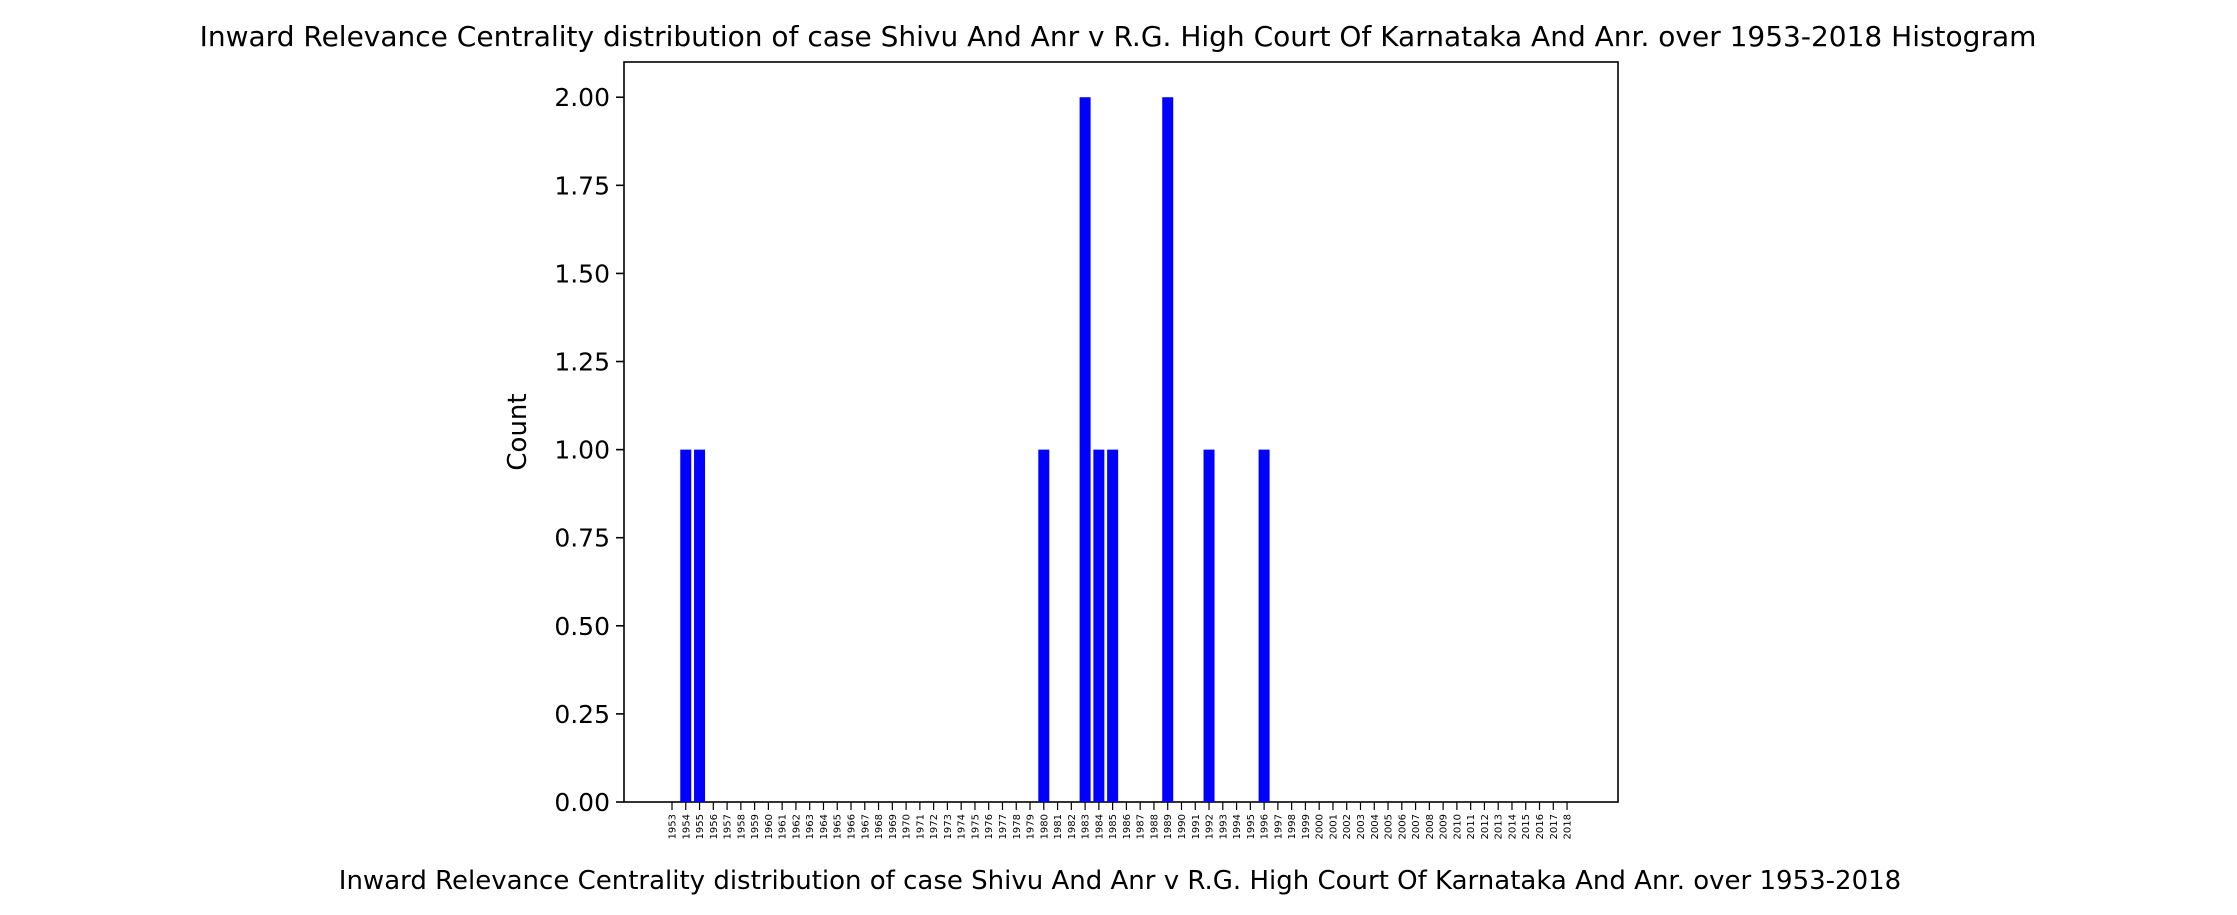  What do you see at coordinates (1540, 826) in the screenshot?
I see `x-tick-label-2016: 2016` at bounding box center [1540, 826].